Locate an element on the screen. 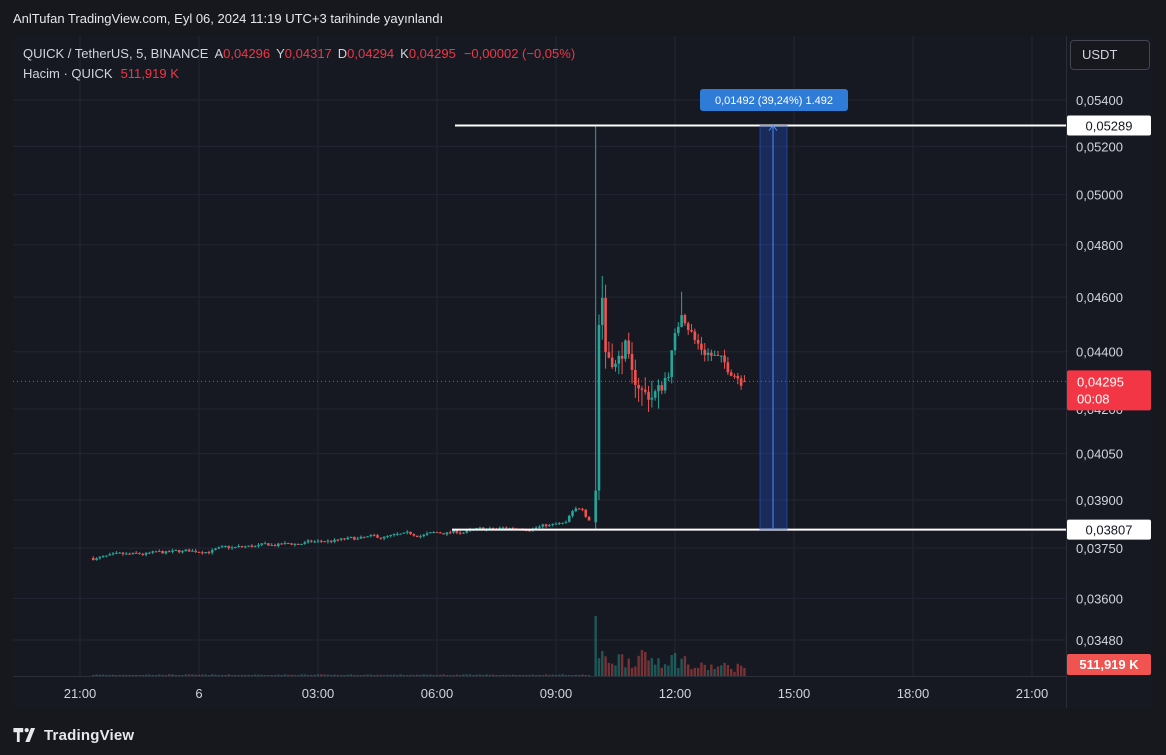 The width and height of the screenshot is (1166, 755). tradingview-logo-icon is located at coordinates (26, 735).